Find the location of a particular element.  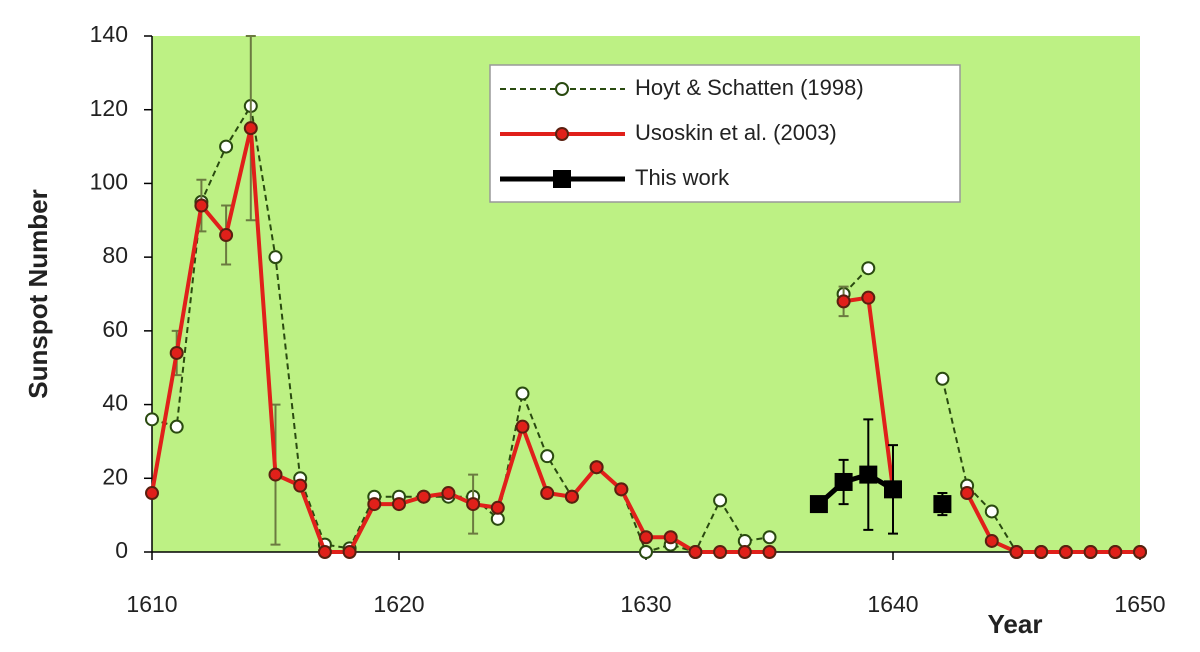

y-tick-label: 60 is located at coordinates (115, 329).